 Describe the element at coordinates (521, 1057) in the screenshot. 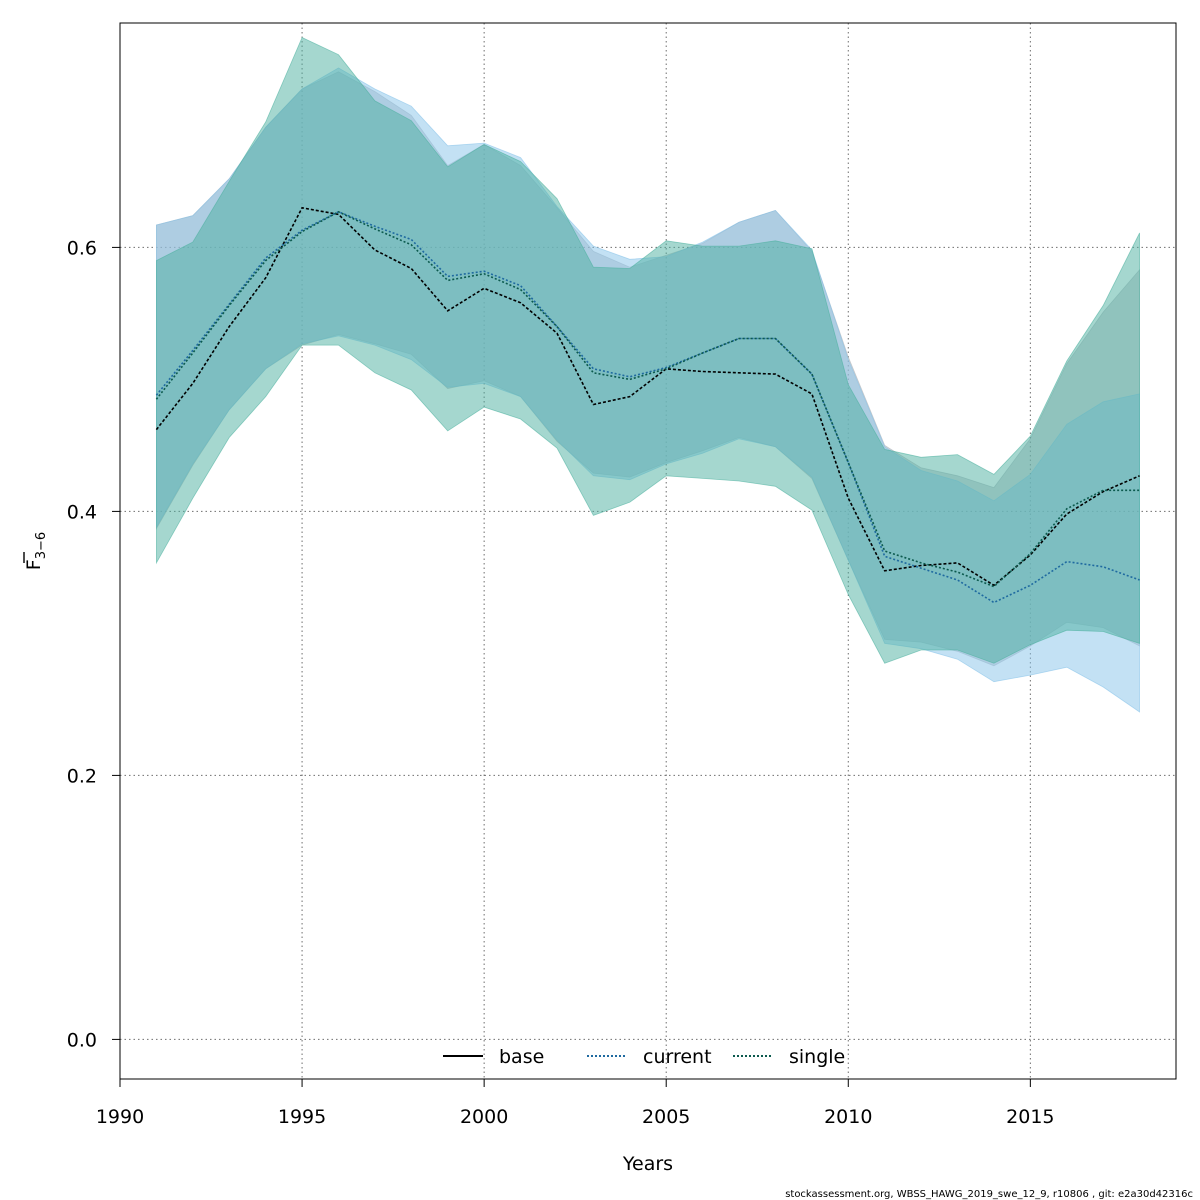

I see `legend-label-base: base` at that location.